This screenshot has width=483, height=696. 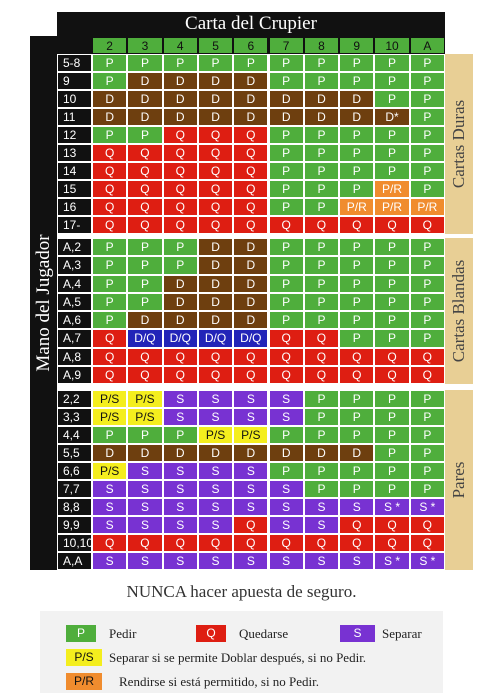 I want to click on player-hand-a-a: A,A, so click(x=74, y=561).